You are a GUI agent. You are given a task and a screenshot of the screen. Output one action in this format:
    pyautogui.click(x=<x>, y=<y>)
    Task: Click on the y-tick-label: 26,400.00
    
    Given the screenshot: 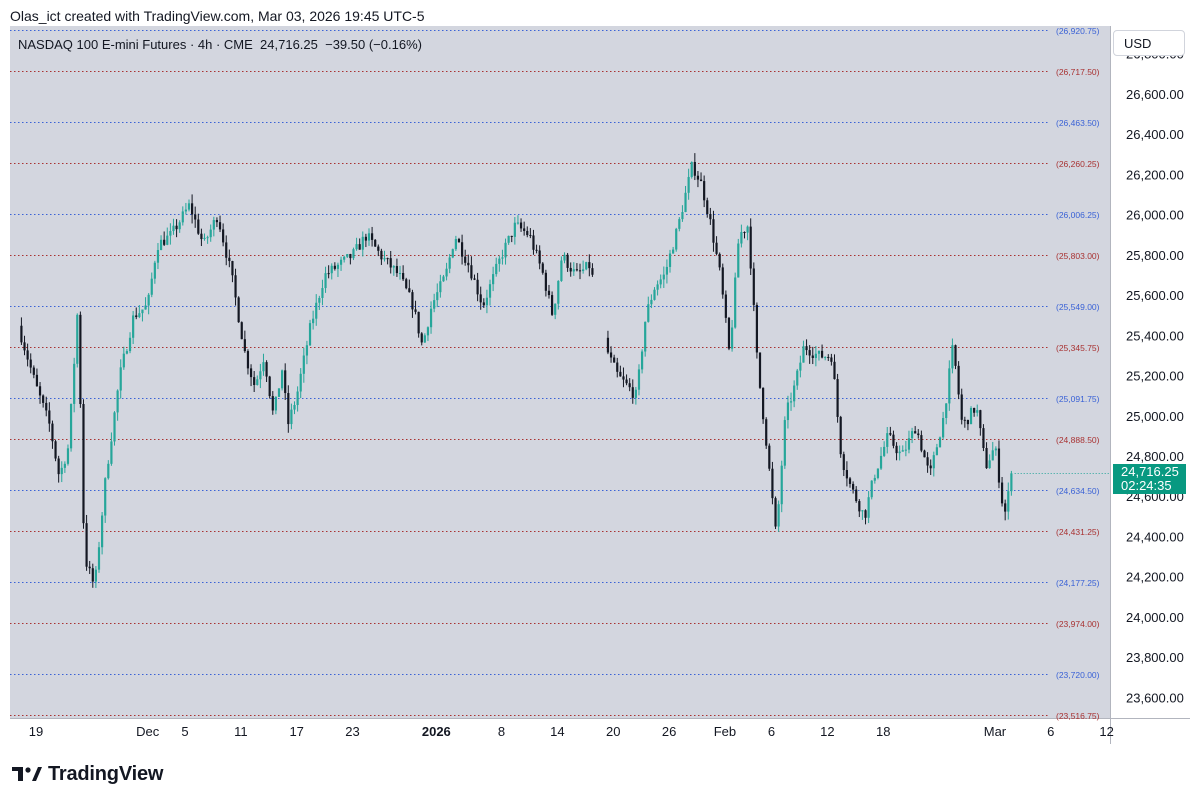 What is the action you would take?
    pyautogui.click(x=1155, y=134)
    